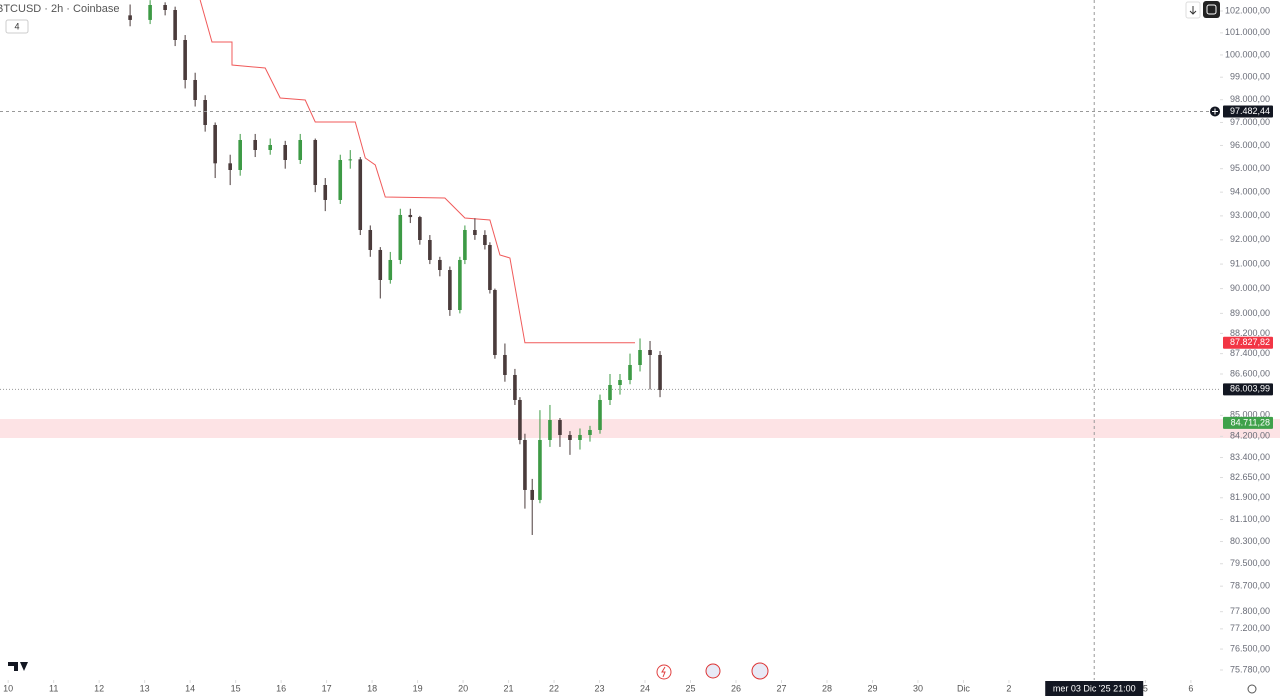  I want to click on y-tick-label: 76.500,00, so click(1250, 648).